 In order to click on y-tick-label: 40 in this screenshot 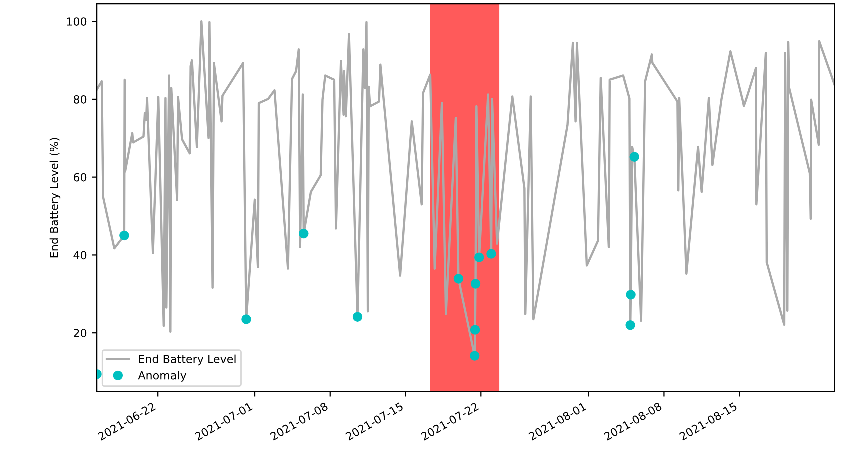, I will do `click(80, 255)`.